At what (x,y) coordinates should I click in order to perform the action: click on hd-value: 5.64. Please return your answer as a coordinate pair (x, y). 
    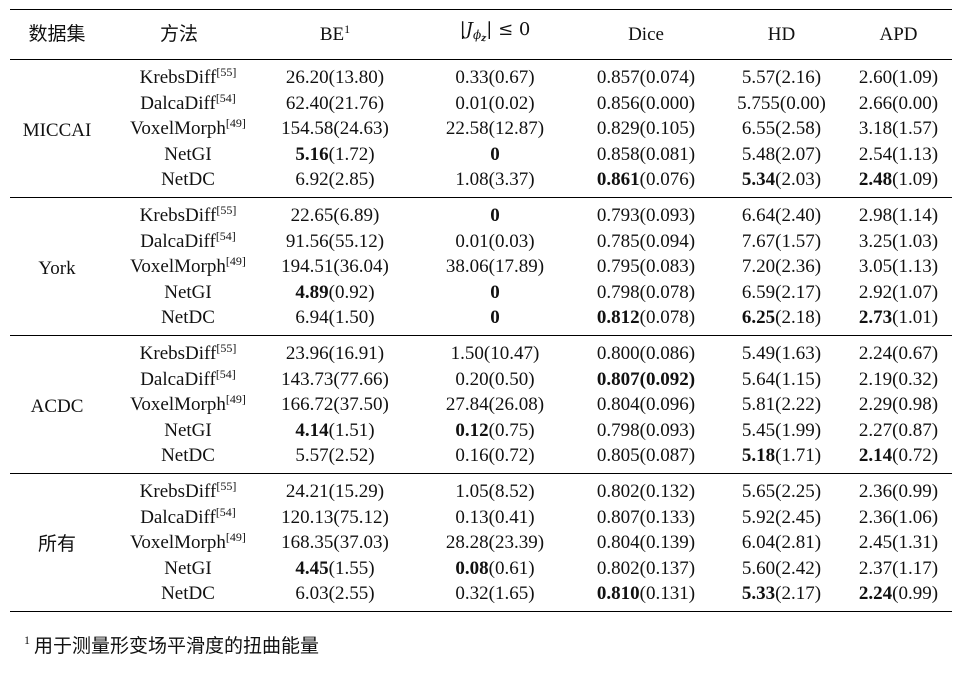
    Looking at the image, I should click on (758, 379).